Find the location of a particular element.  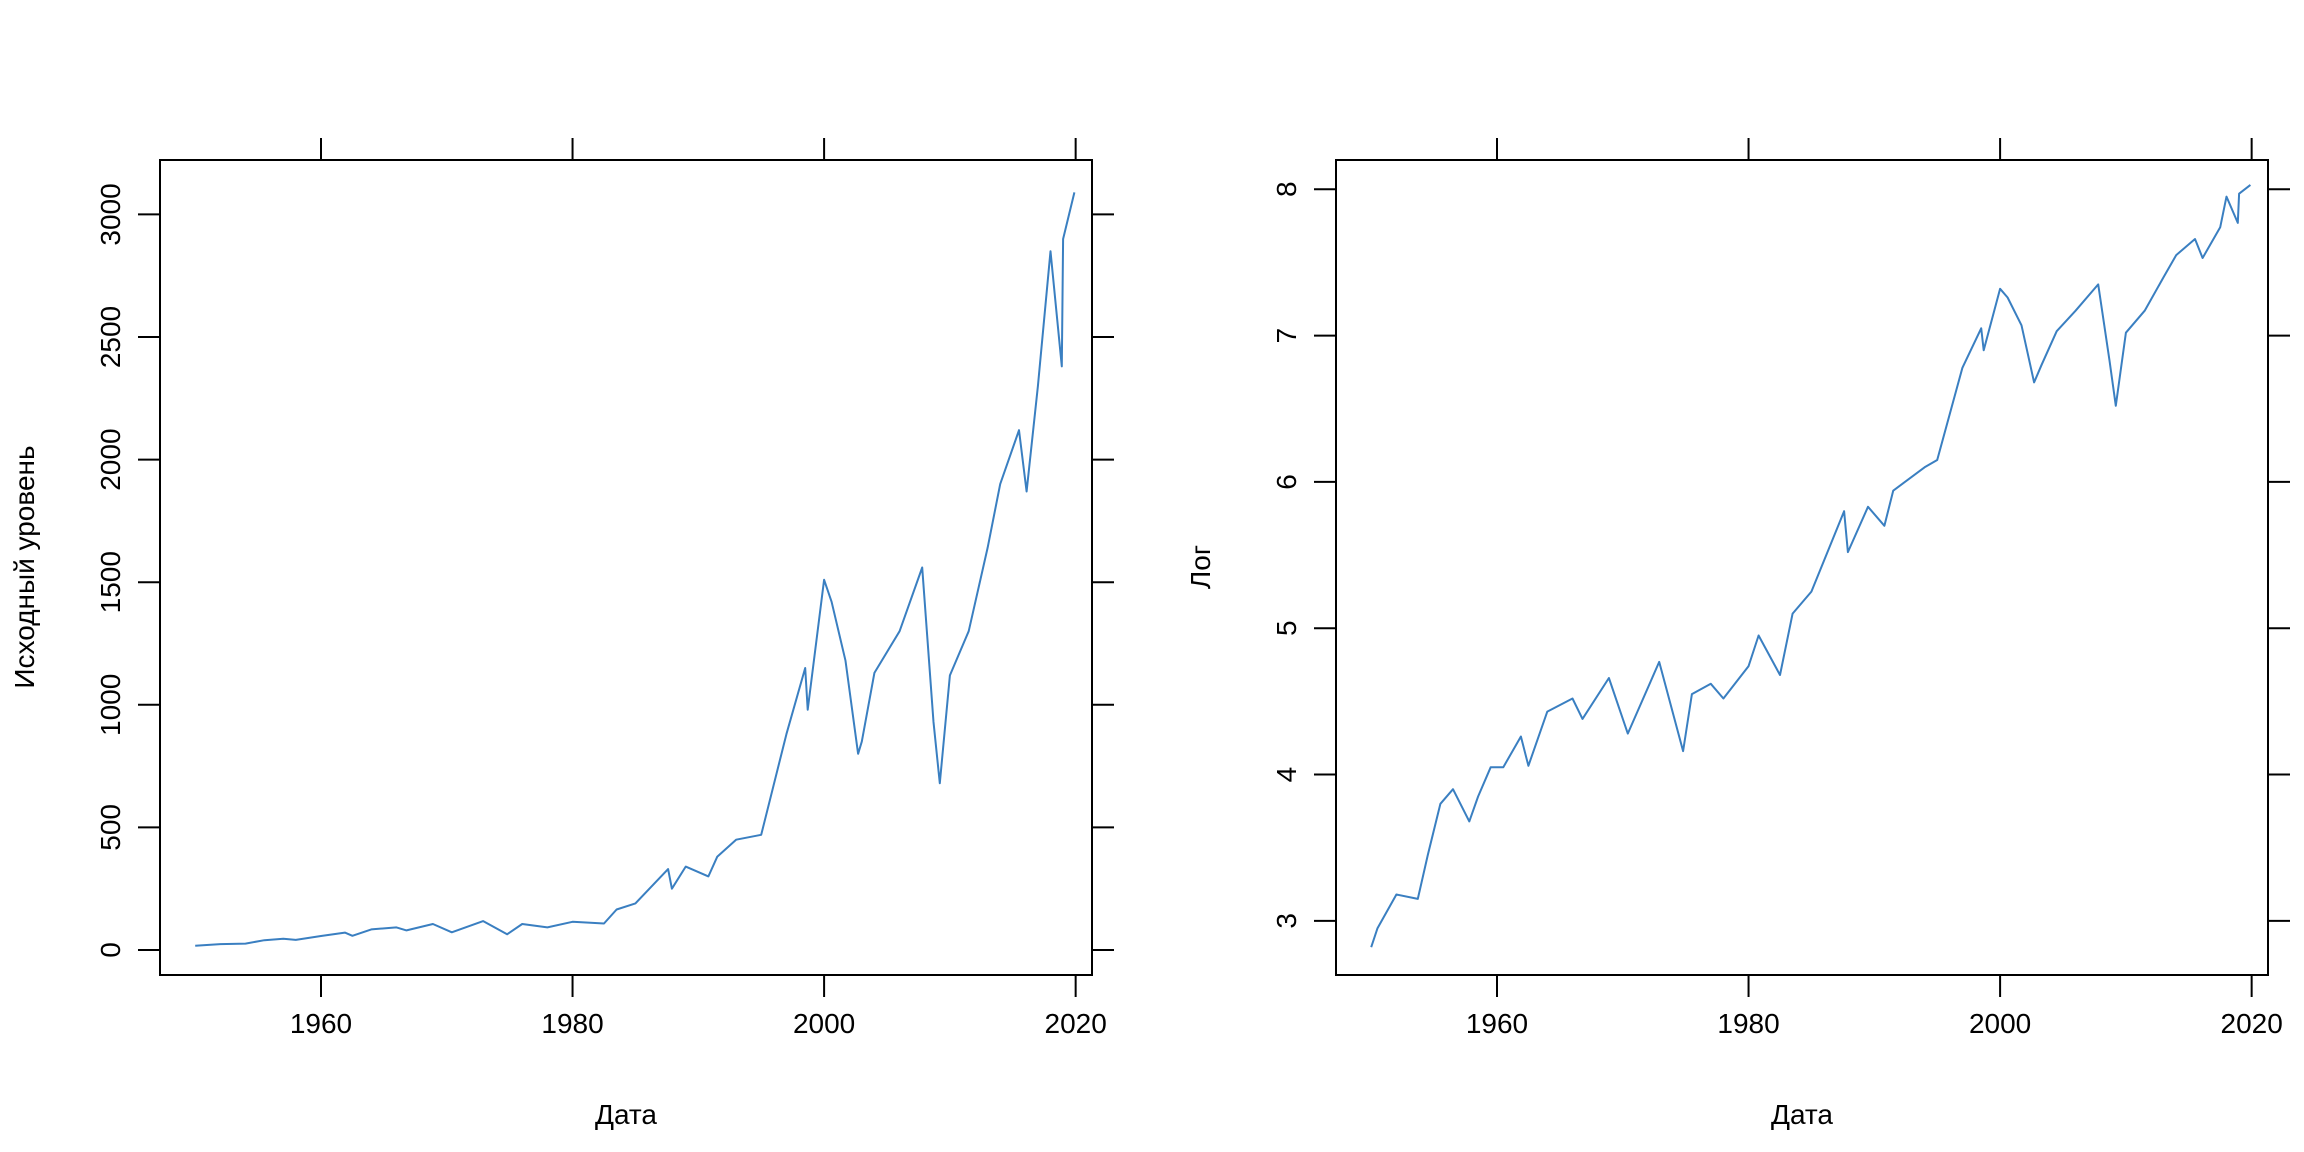

log-y-tick-label: 6 is located at coordinates (1286, 482).